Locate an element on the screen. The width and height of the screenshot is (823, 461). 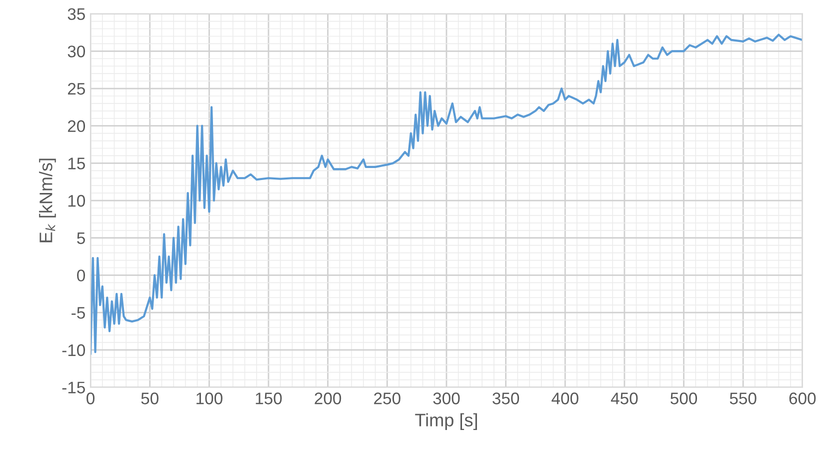
y-tick-label: 30 is located at coordinates (77, 52).